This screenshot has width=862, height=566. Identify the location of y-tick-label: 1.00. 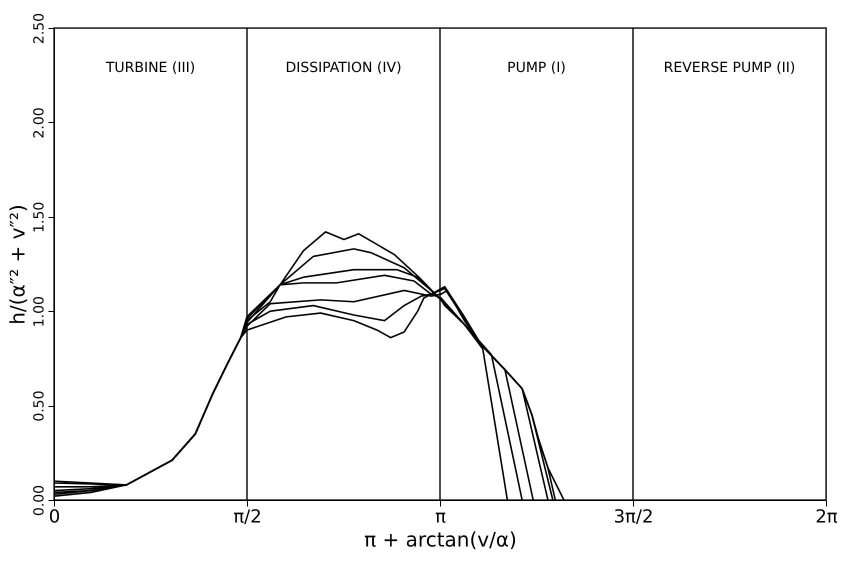
(40, 312).